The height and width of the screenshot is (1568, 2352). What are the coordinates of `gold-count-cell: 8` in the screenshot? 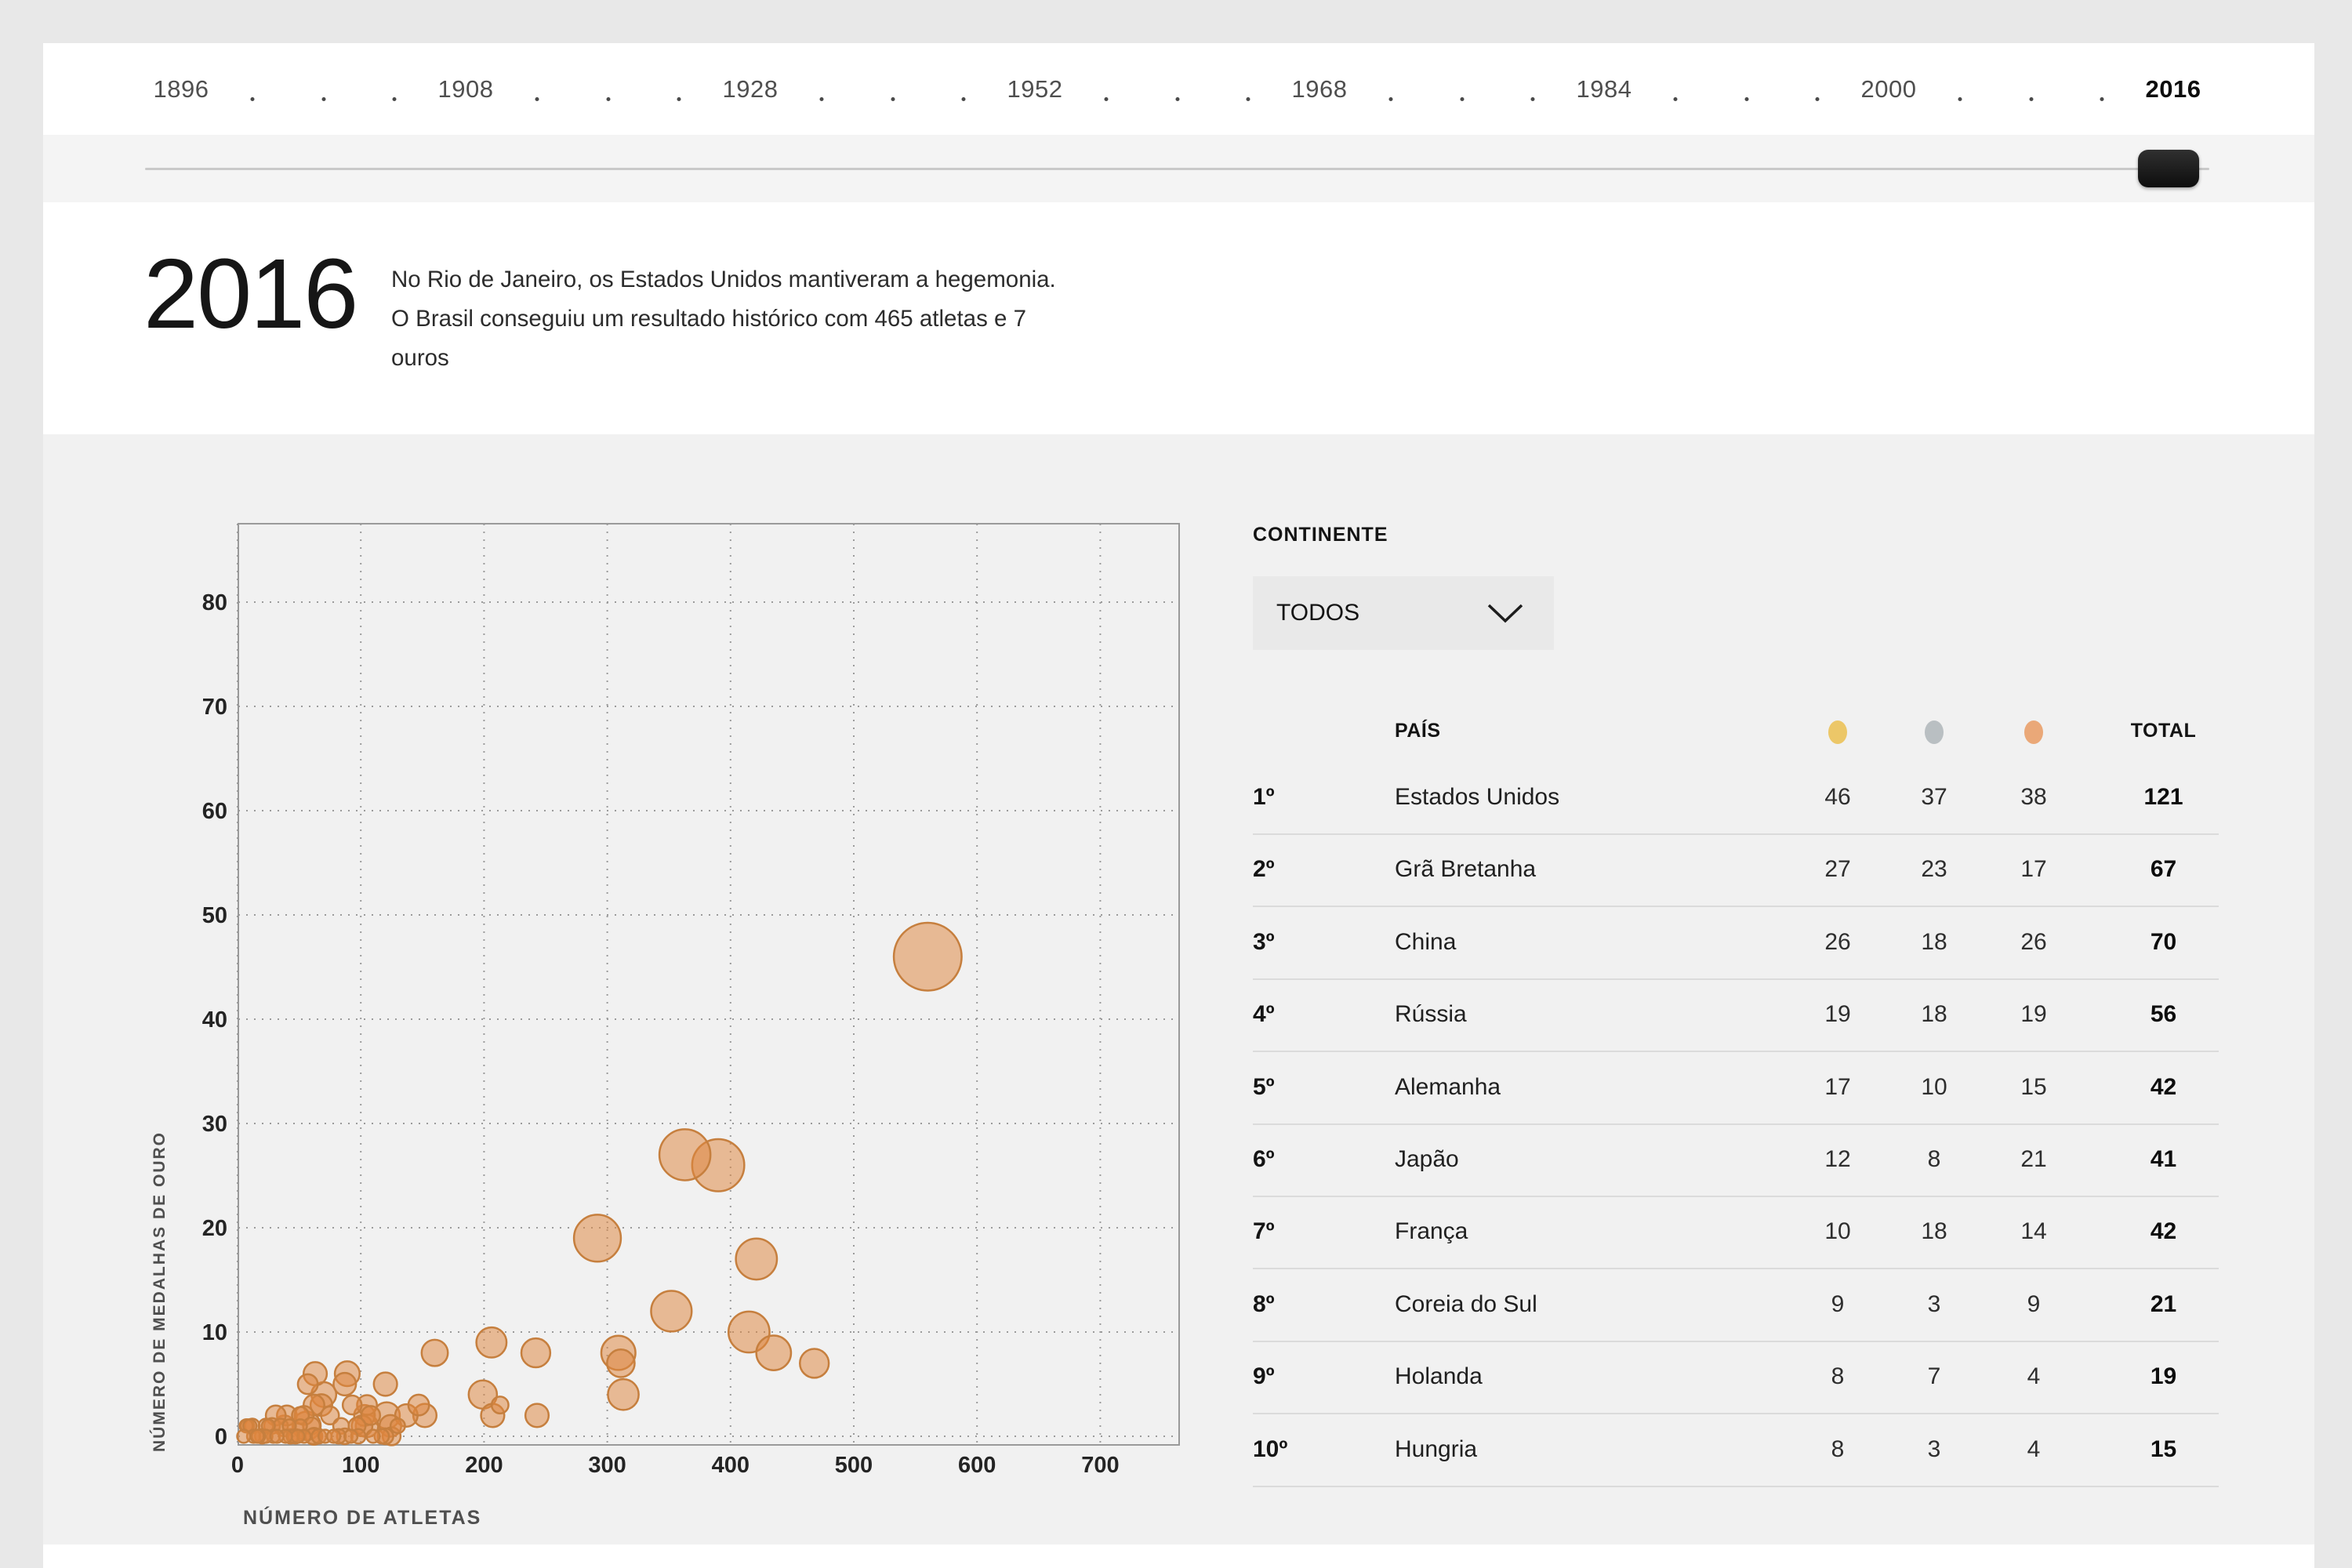 It's located at (1838, 1449).